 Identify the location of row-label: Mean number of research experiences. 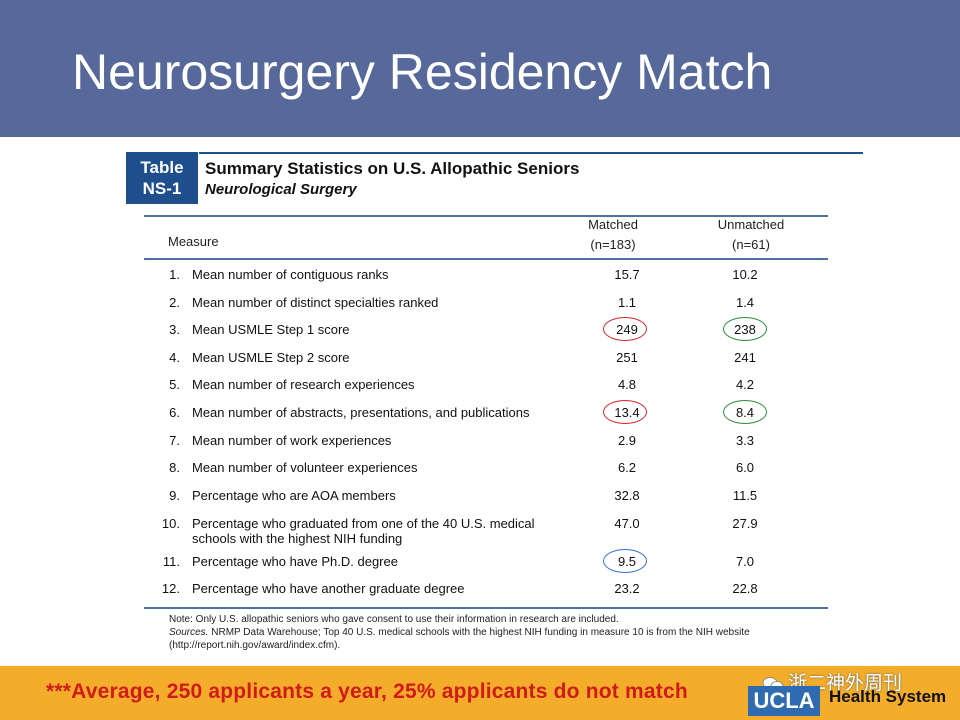
(303, 384).